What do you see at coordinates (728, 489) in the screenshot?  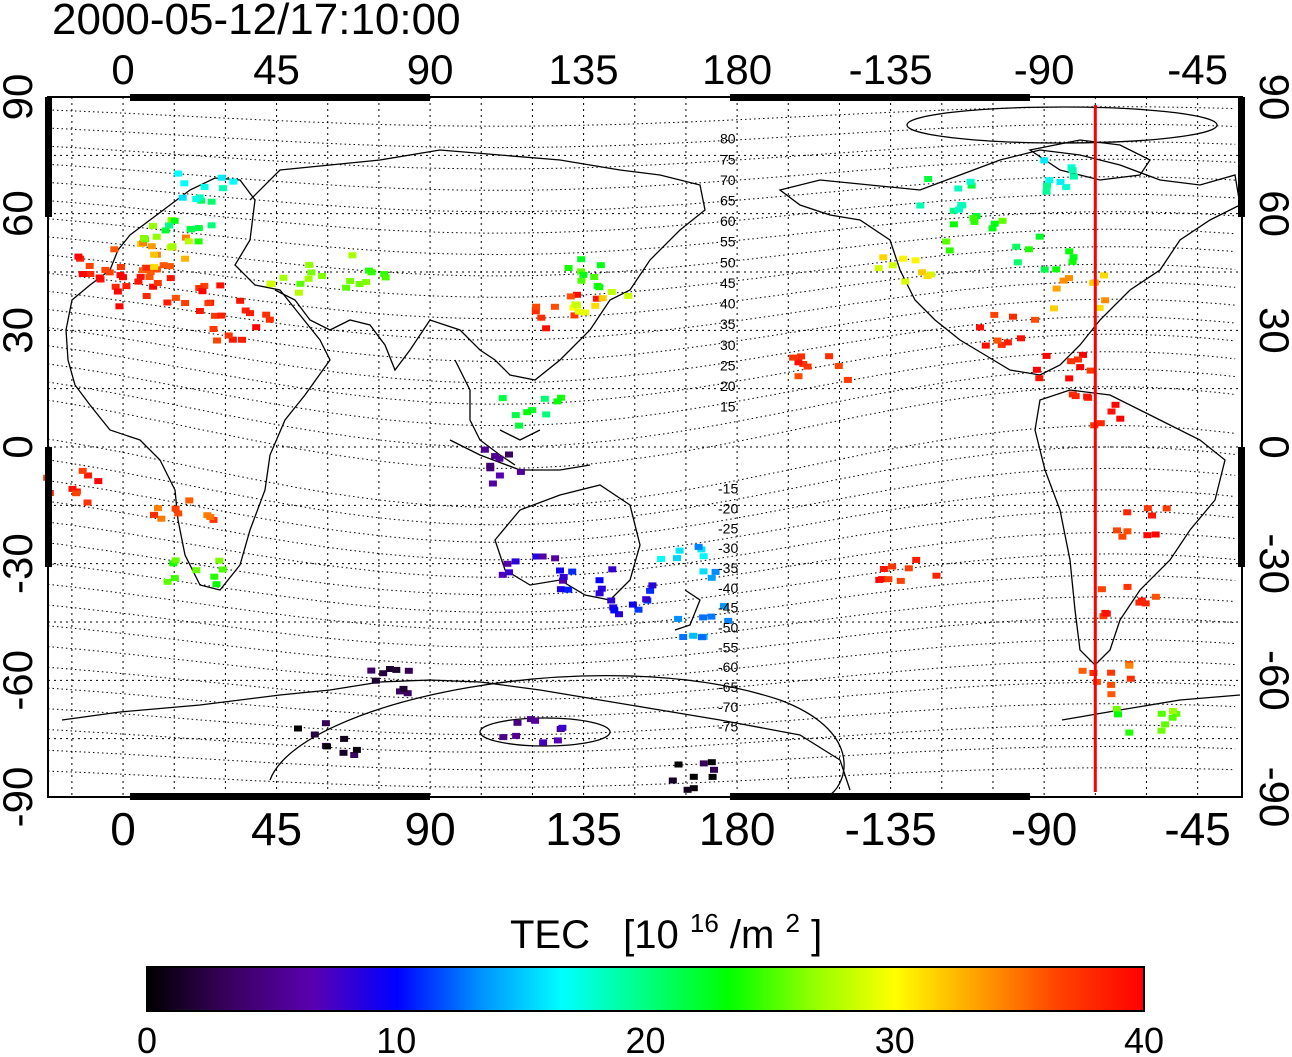 I see `contour-label: -15` at bounding box center [728, 489].